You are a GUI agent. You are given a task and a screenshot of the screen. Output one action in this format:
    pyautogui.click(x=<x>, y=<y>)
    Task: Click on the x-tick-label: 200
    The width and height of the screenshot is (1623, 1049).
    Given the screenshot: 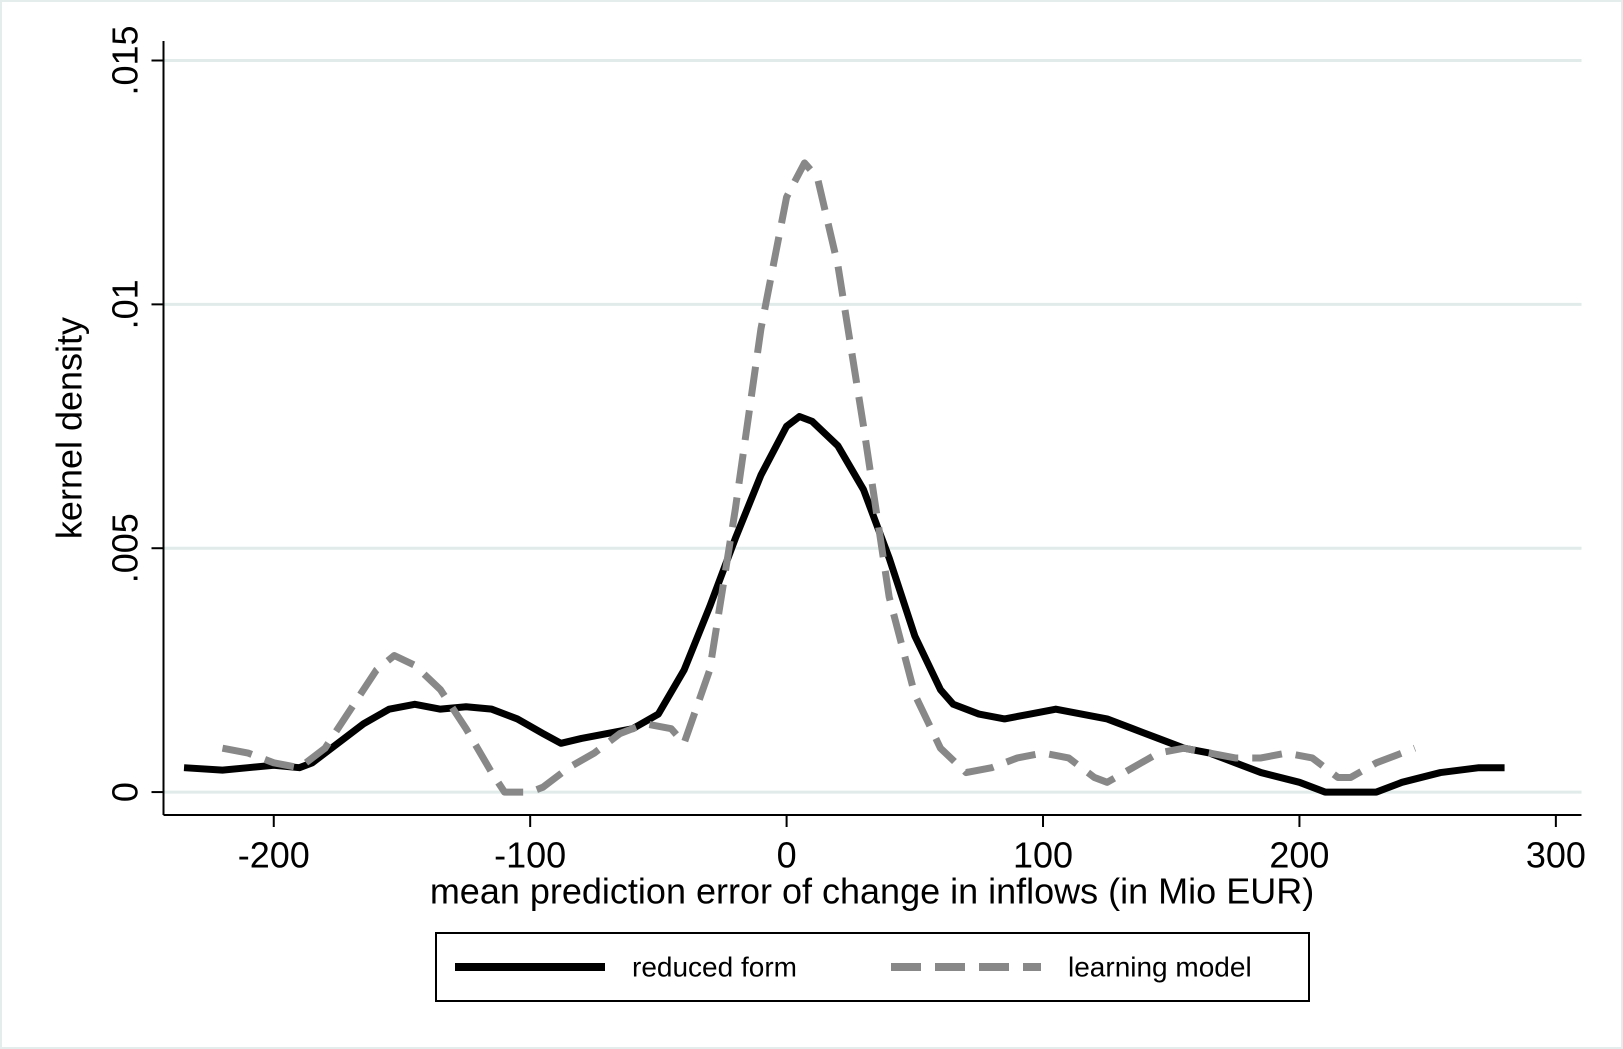 What is the action you would take?
    pyautogui.click(x=1299, y=855)
    